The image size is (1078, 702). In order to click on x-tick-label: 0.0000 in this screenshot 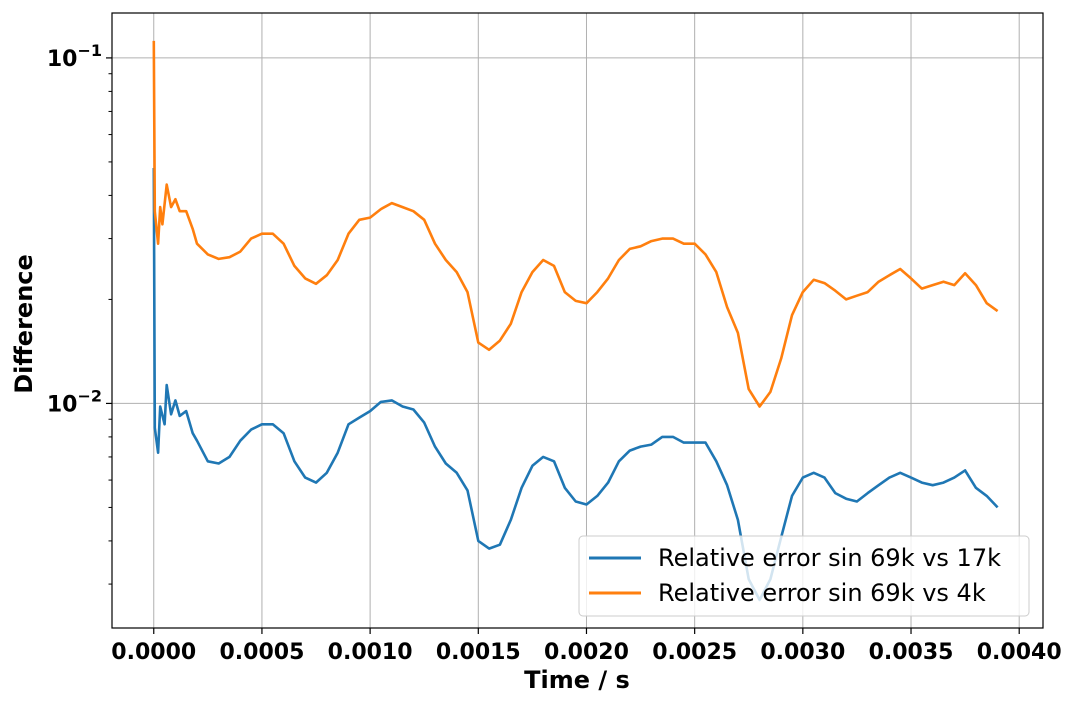, I will do `click(153, 652)`.